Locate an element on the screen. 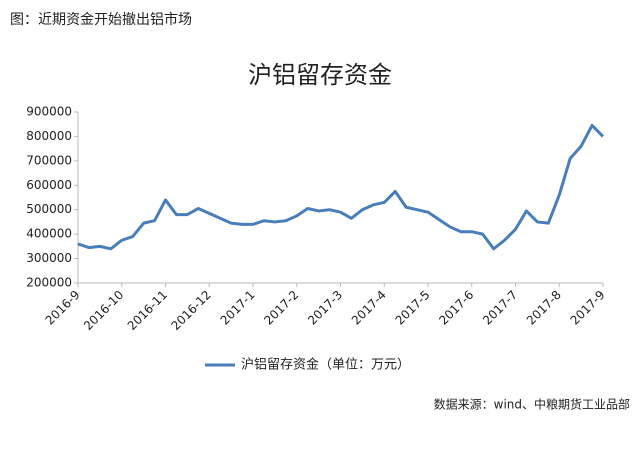 The image size is (640, 472). chart-title: 沪铝留存资金 is located at coordinates (320, 75).